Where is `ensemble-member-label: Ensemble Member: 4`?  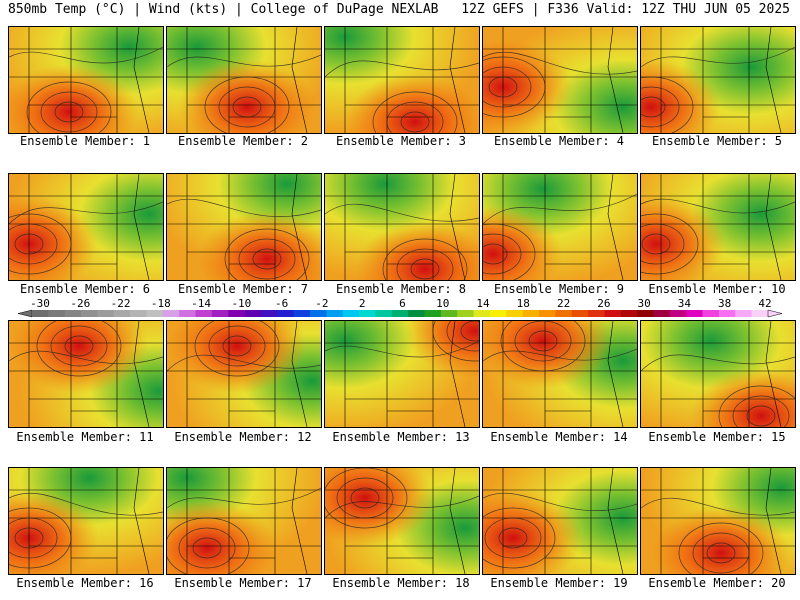
ensemble-member-label: Ensemble Member: 4 is located at coordinates (559, 141).